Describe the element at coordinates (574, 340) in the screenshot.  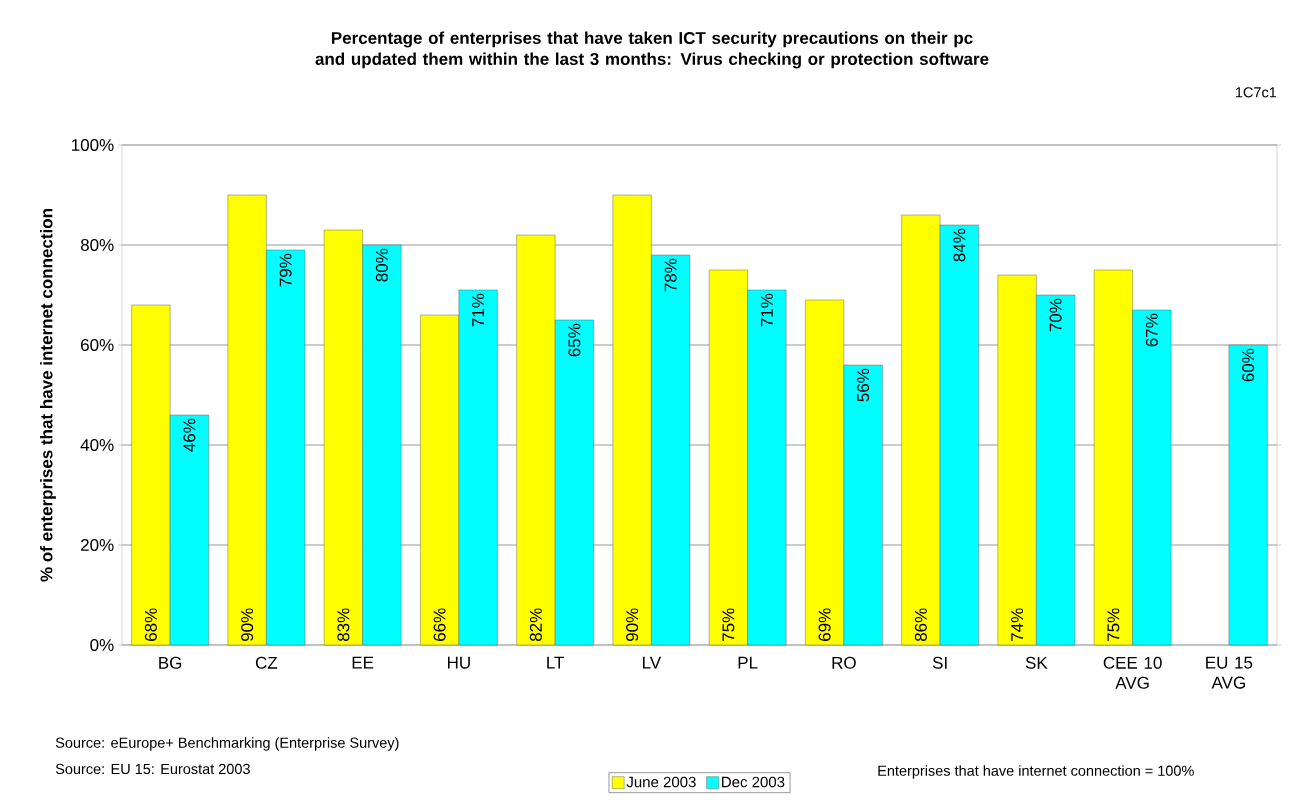
I see `data-label: 65%` at that location.